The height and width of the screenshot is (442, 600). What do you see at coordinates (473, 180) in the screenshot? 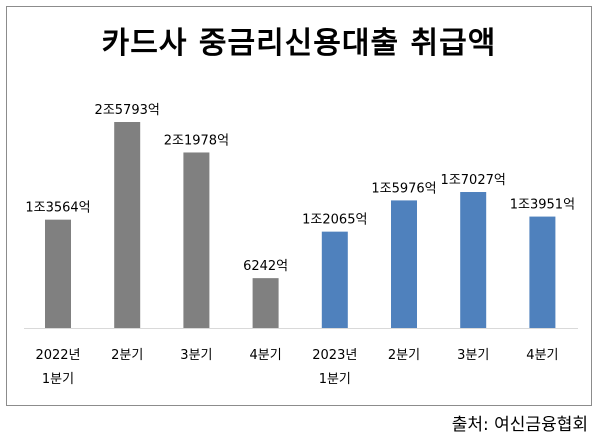
I see `data-label: 1조7027억` at bounding box center [473, 180].